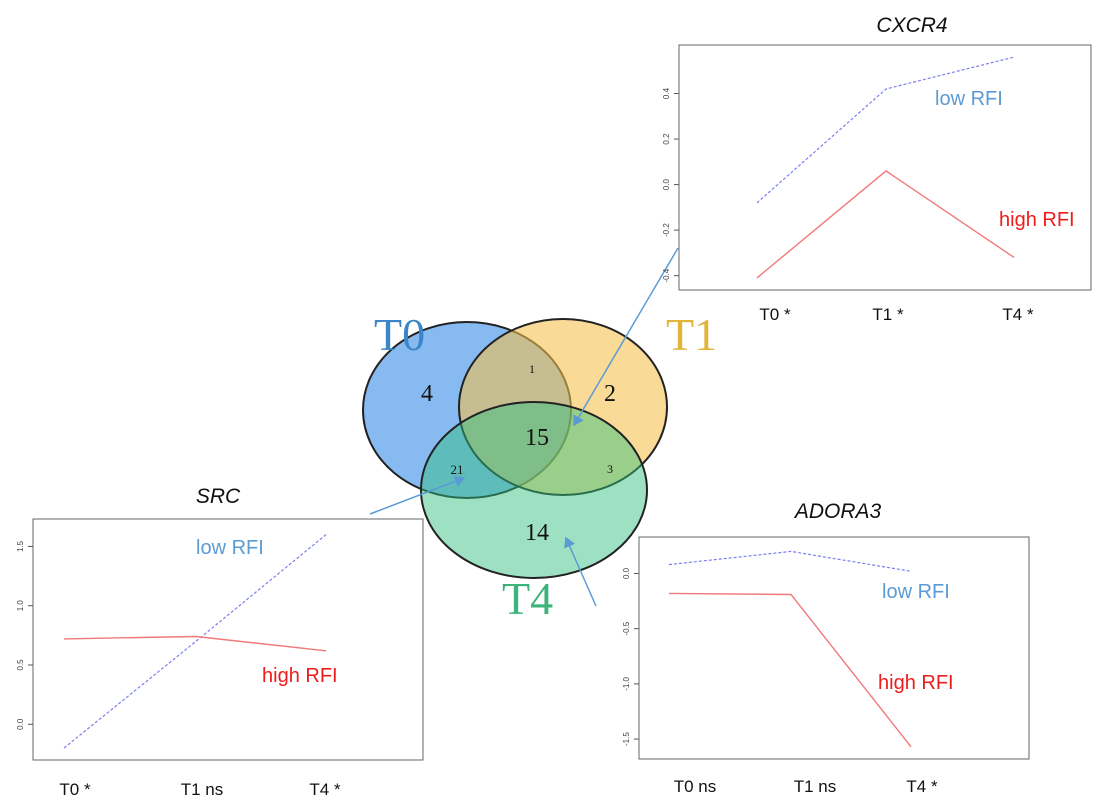 The width and height of the screenshot is (1107, 803). Describe the element at coordinates (666, 139) in the screenshot. I see `y-tick-label: 0.2` at that location.